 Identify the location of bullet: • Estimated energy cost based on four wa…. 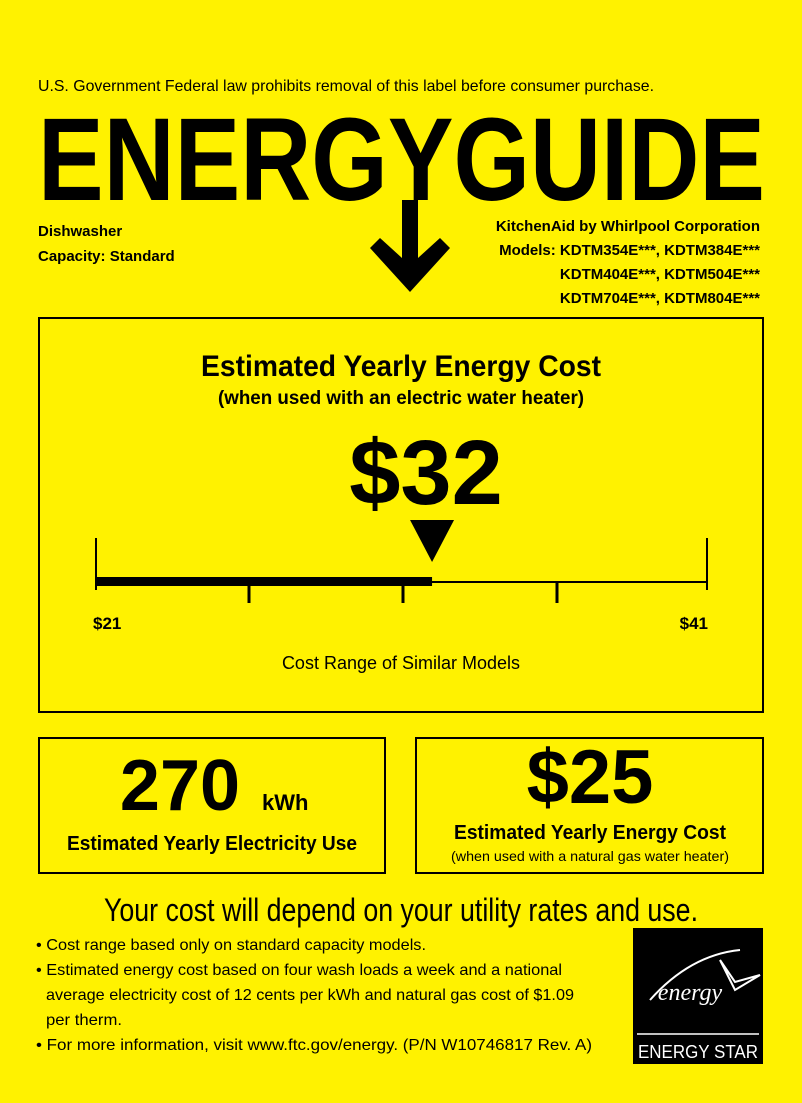
(299, 970).